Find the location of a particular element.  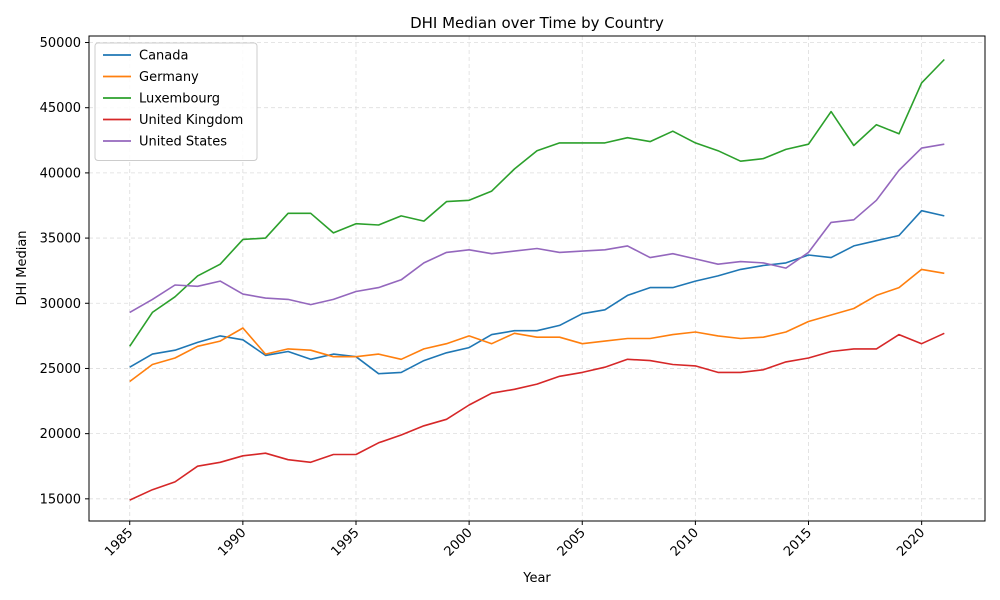

x-tick-label: 1995 is located at coordinates (346, 543).